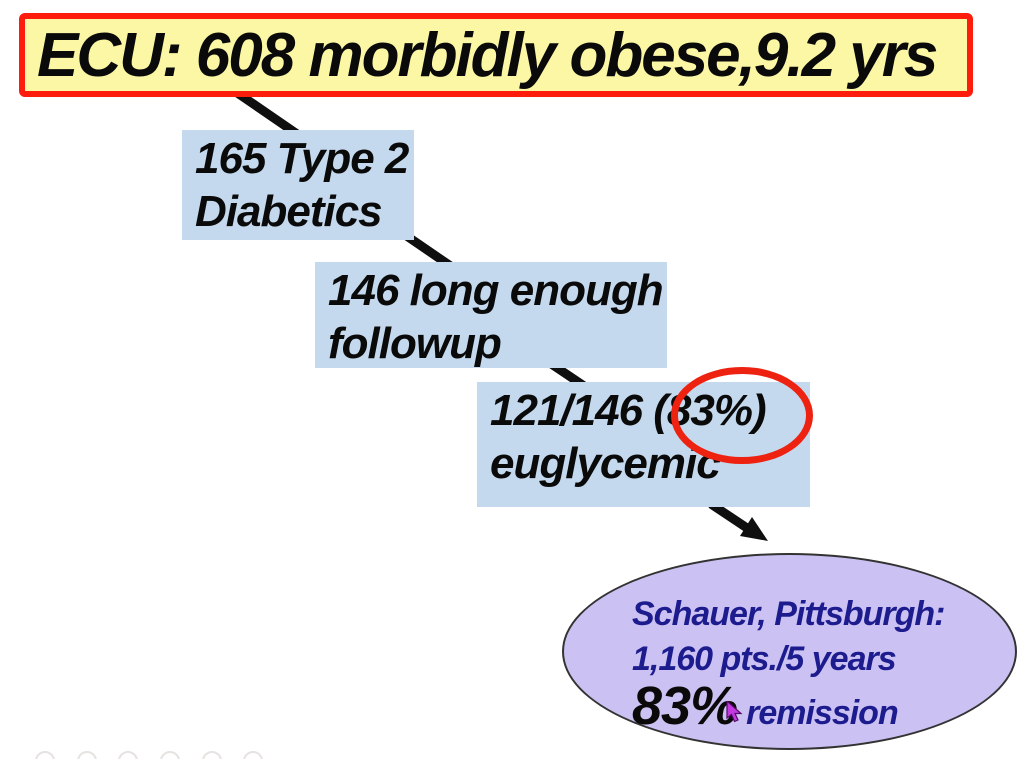 Image resolution: width=1024 pixels, height=759 pixels. What do you see at coordinates (685, 706) in the screenshot?
I see `result-percent: 83%` at bounding box center [685, 706].